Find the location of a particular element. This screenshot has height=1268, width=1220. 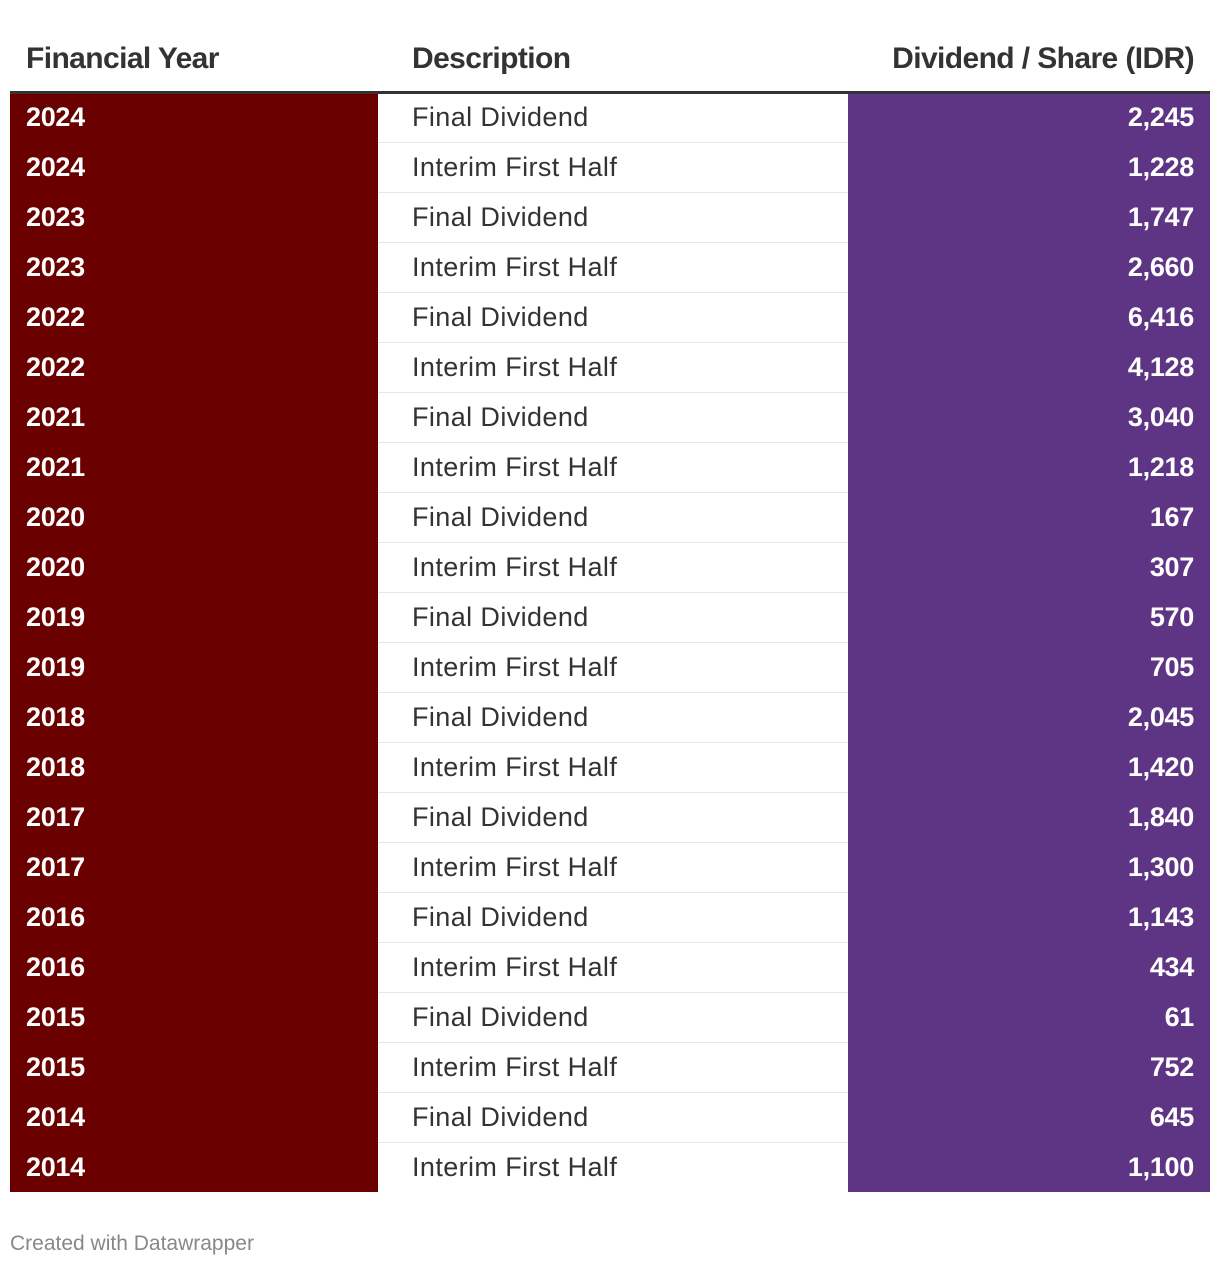

table-row: 2022 Final Dividend 6,416 is located at coordinates (610, 317).